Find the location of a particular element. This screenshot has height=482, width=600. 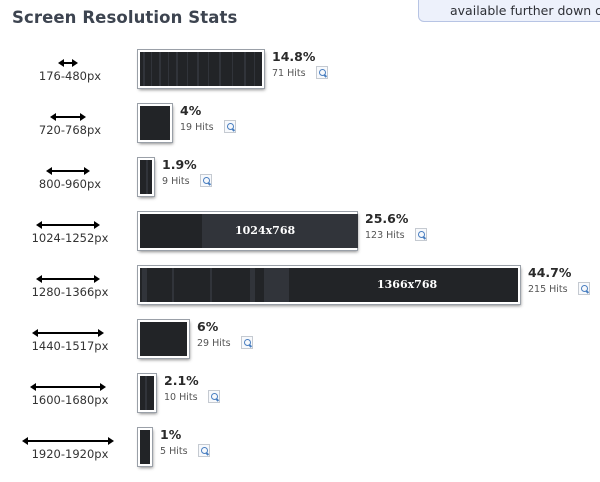

hits-label: 215 Hits is located at coordinates (548, 289).